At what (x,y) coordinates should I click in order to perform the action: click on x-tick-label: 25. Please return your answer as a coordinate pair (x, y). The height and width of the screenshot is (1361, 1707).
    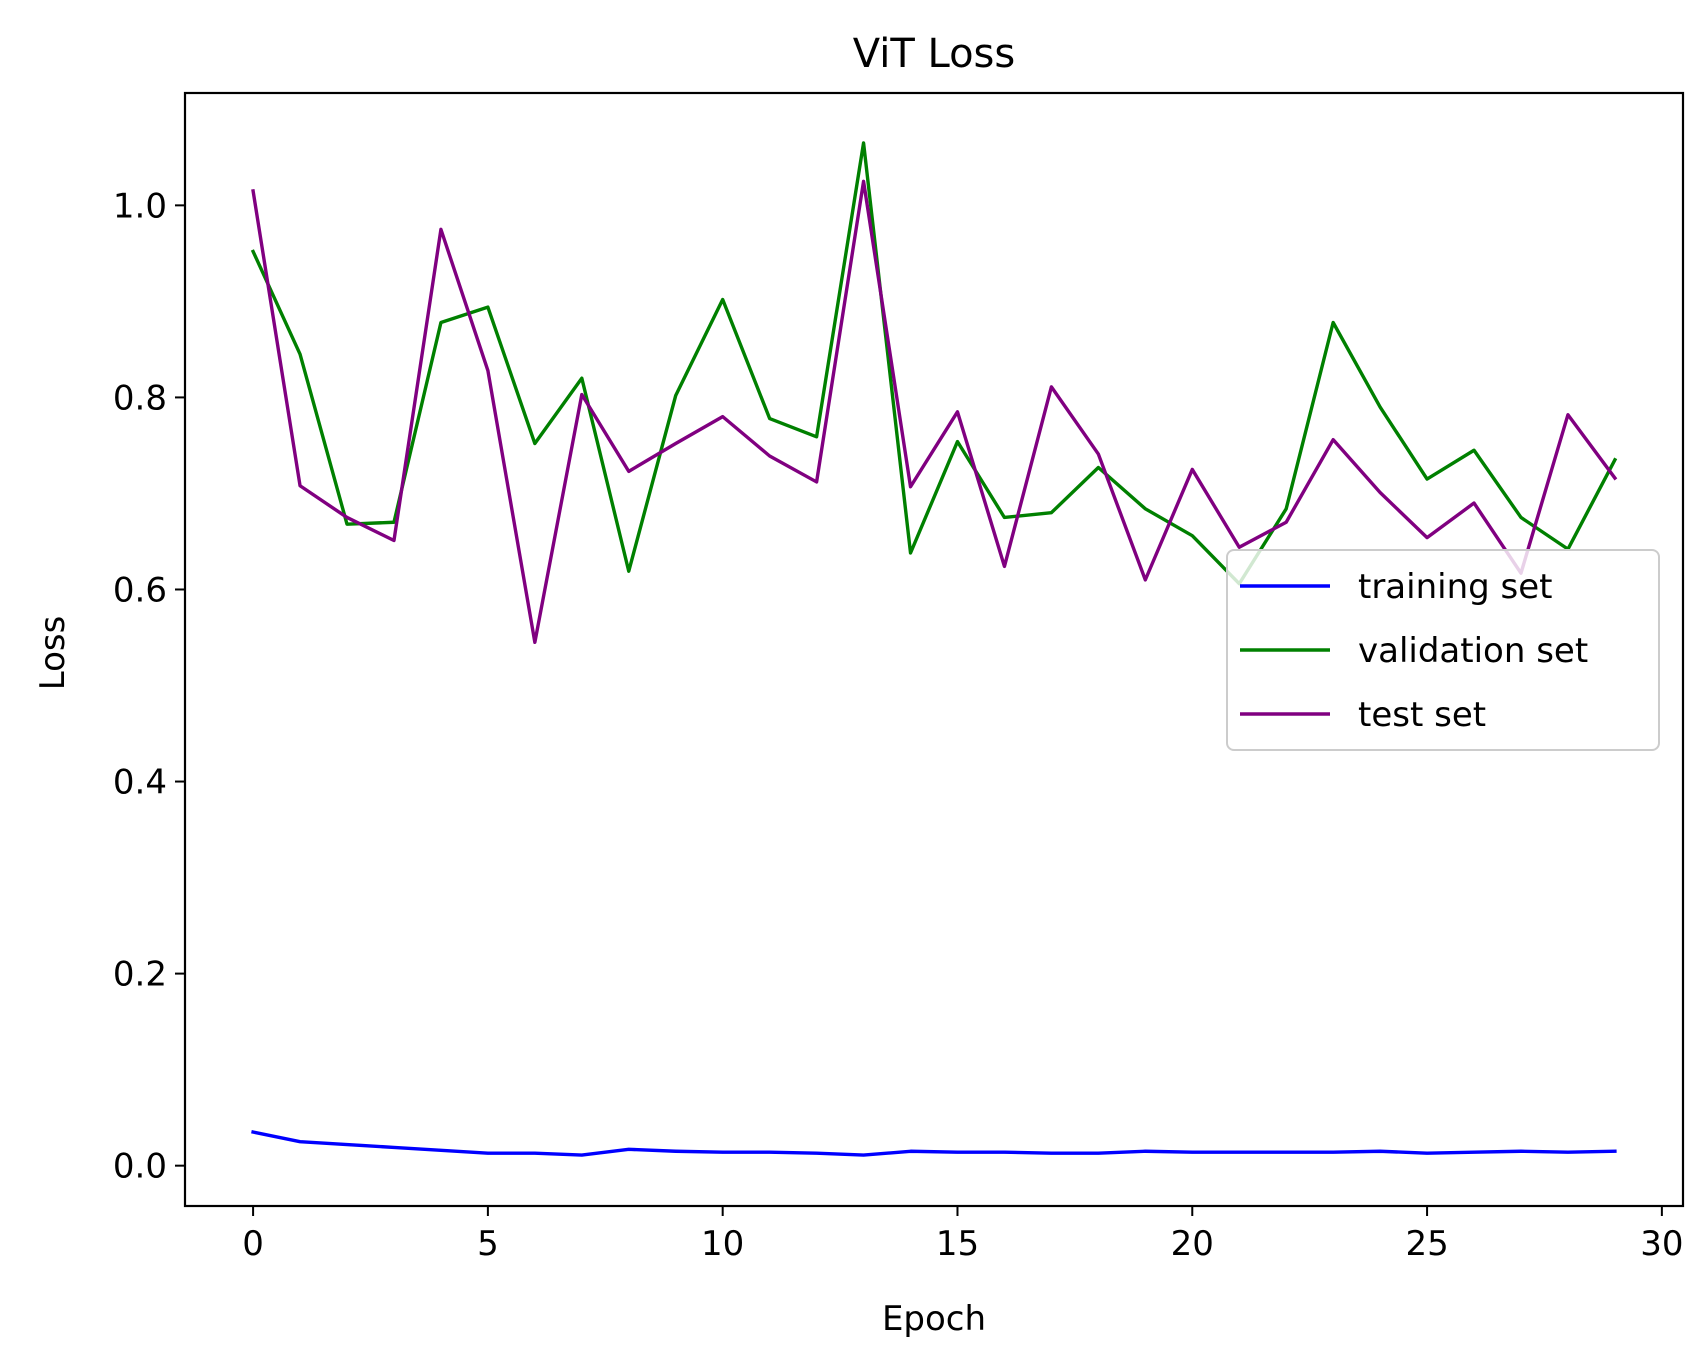
    Looking at the image, I should click on (1426, 1244).